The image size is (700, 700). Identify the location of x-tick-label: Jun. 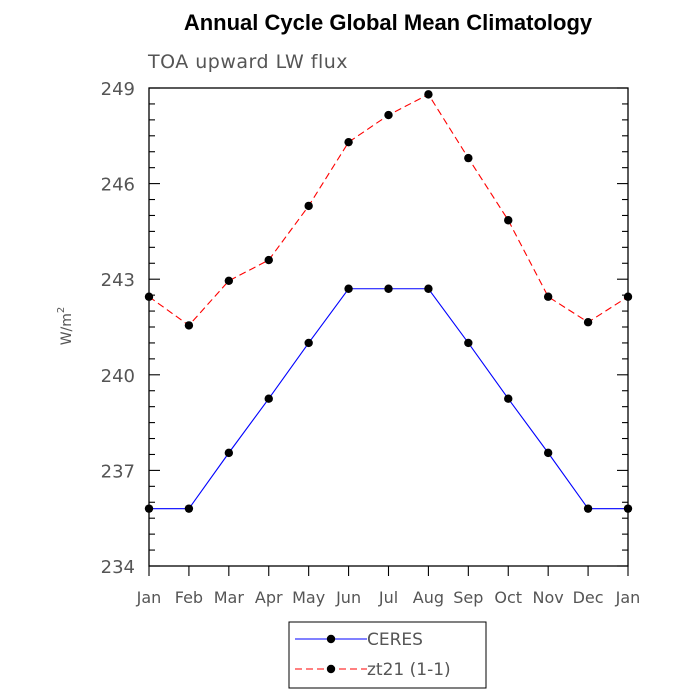
(348, 597).